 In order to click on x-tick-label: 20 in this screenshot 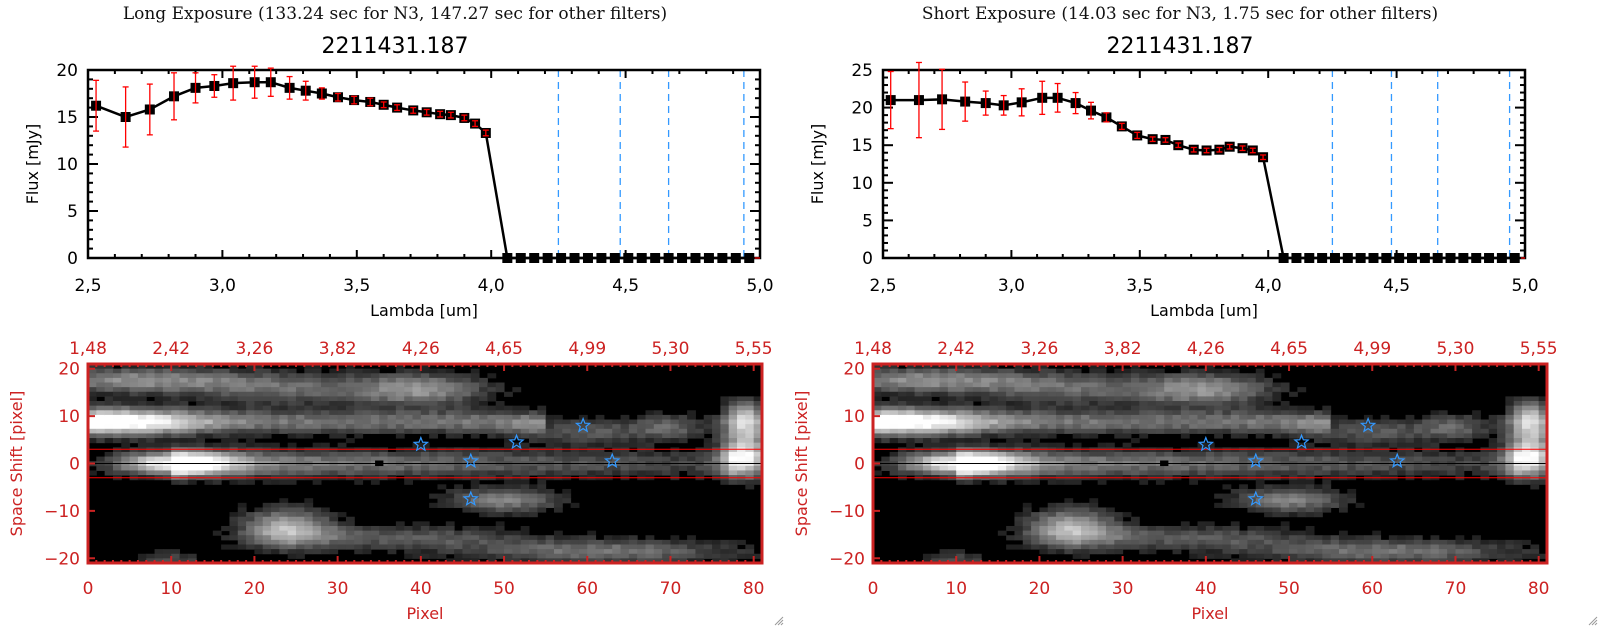, I will do `click(255, 589)`.